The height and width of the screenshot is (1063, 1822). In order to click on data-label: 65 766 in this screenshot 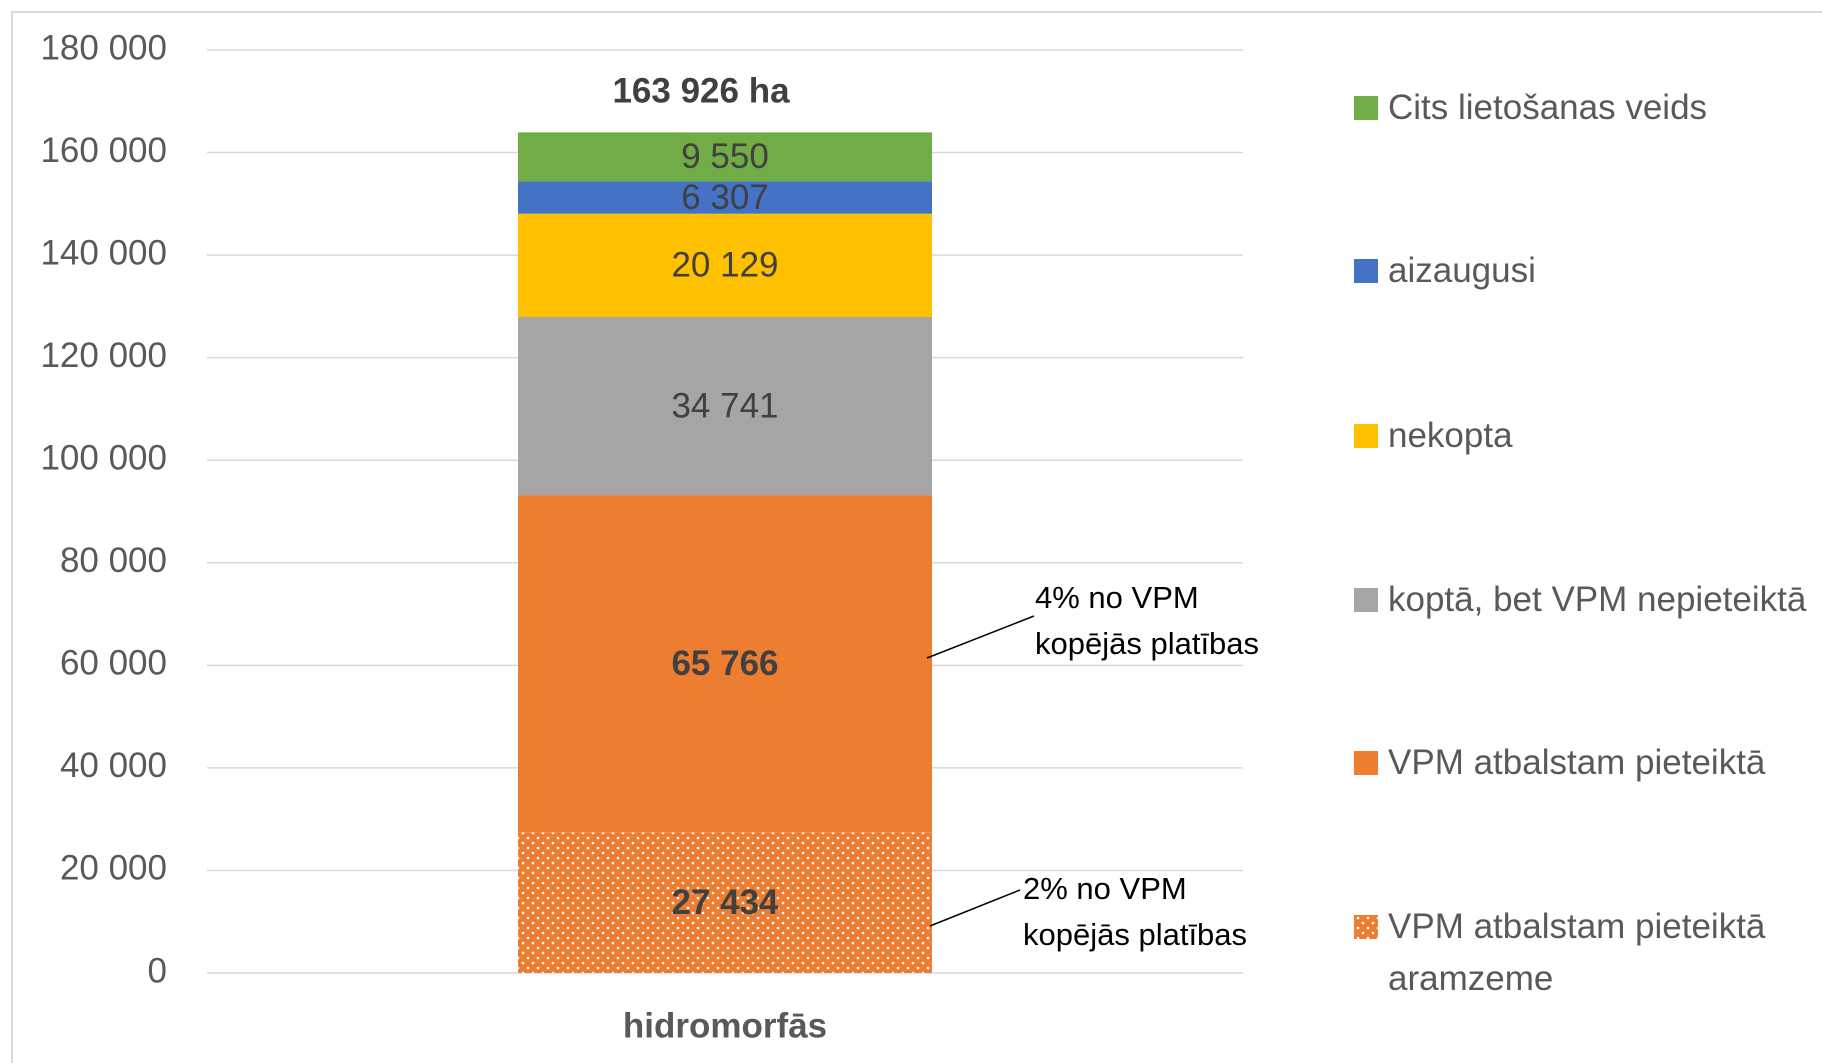, I will do `click(724, 663)`.